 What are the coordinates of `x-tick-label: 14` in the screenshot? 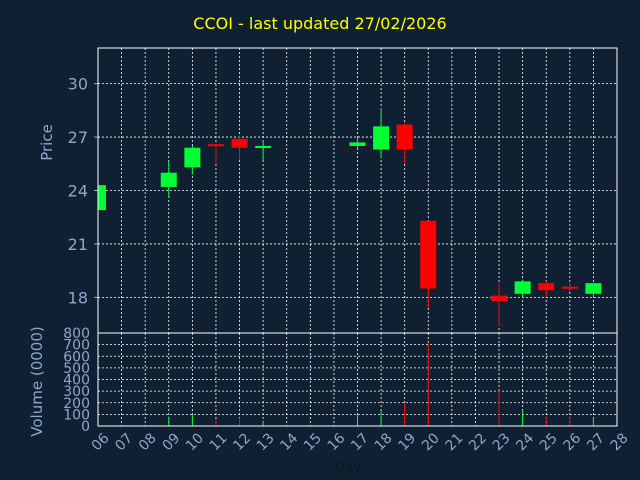 It's located at (289, 442).